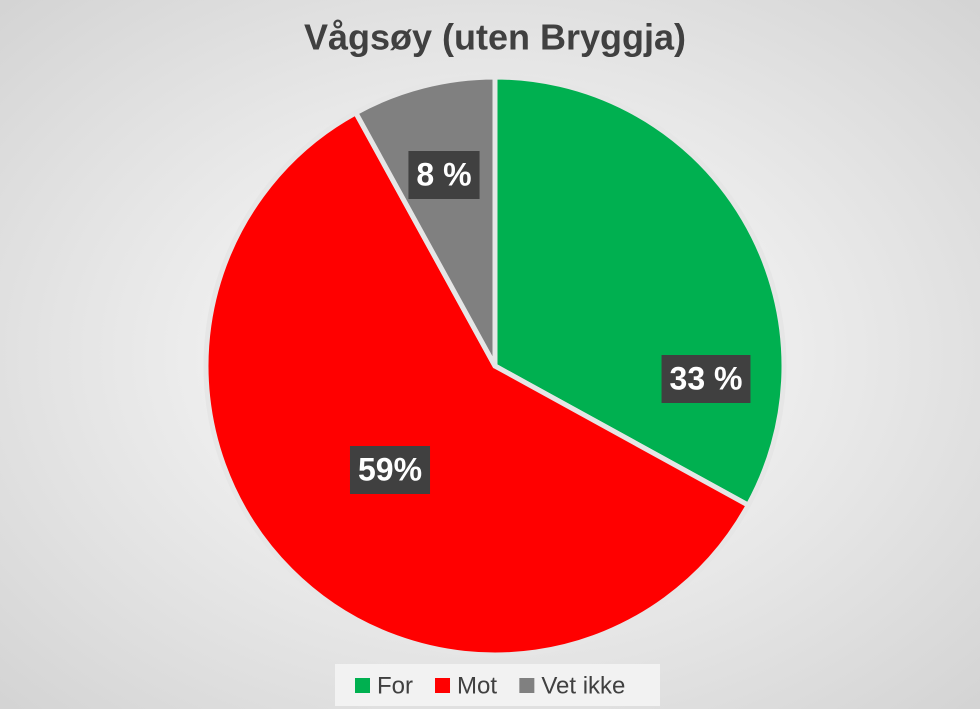  I want to click on data-label: 33 %, so click(706, 379).